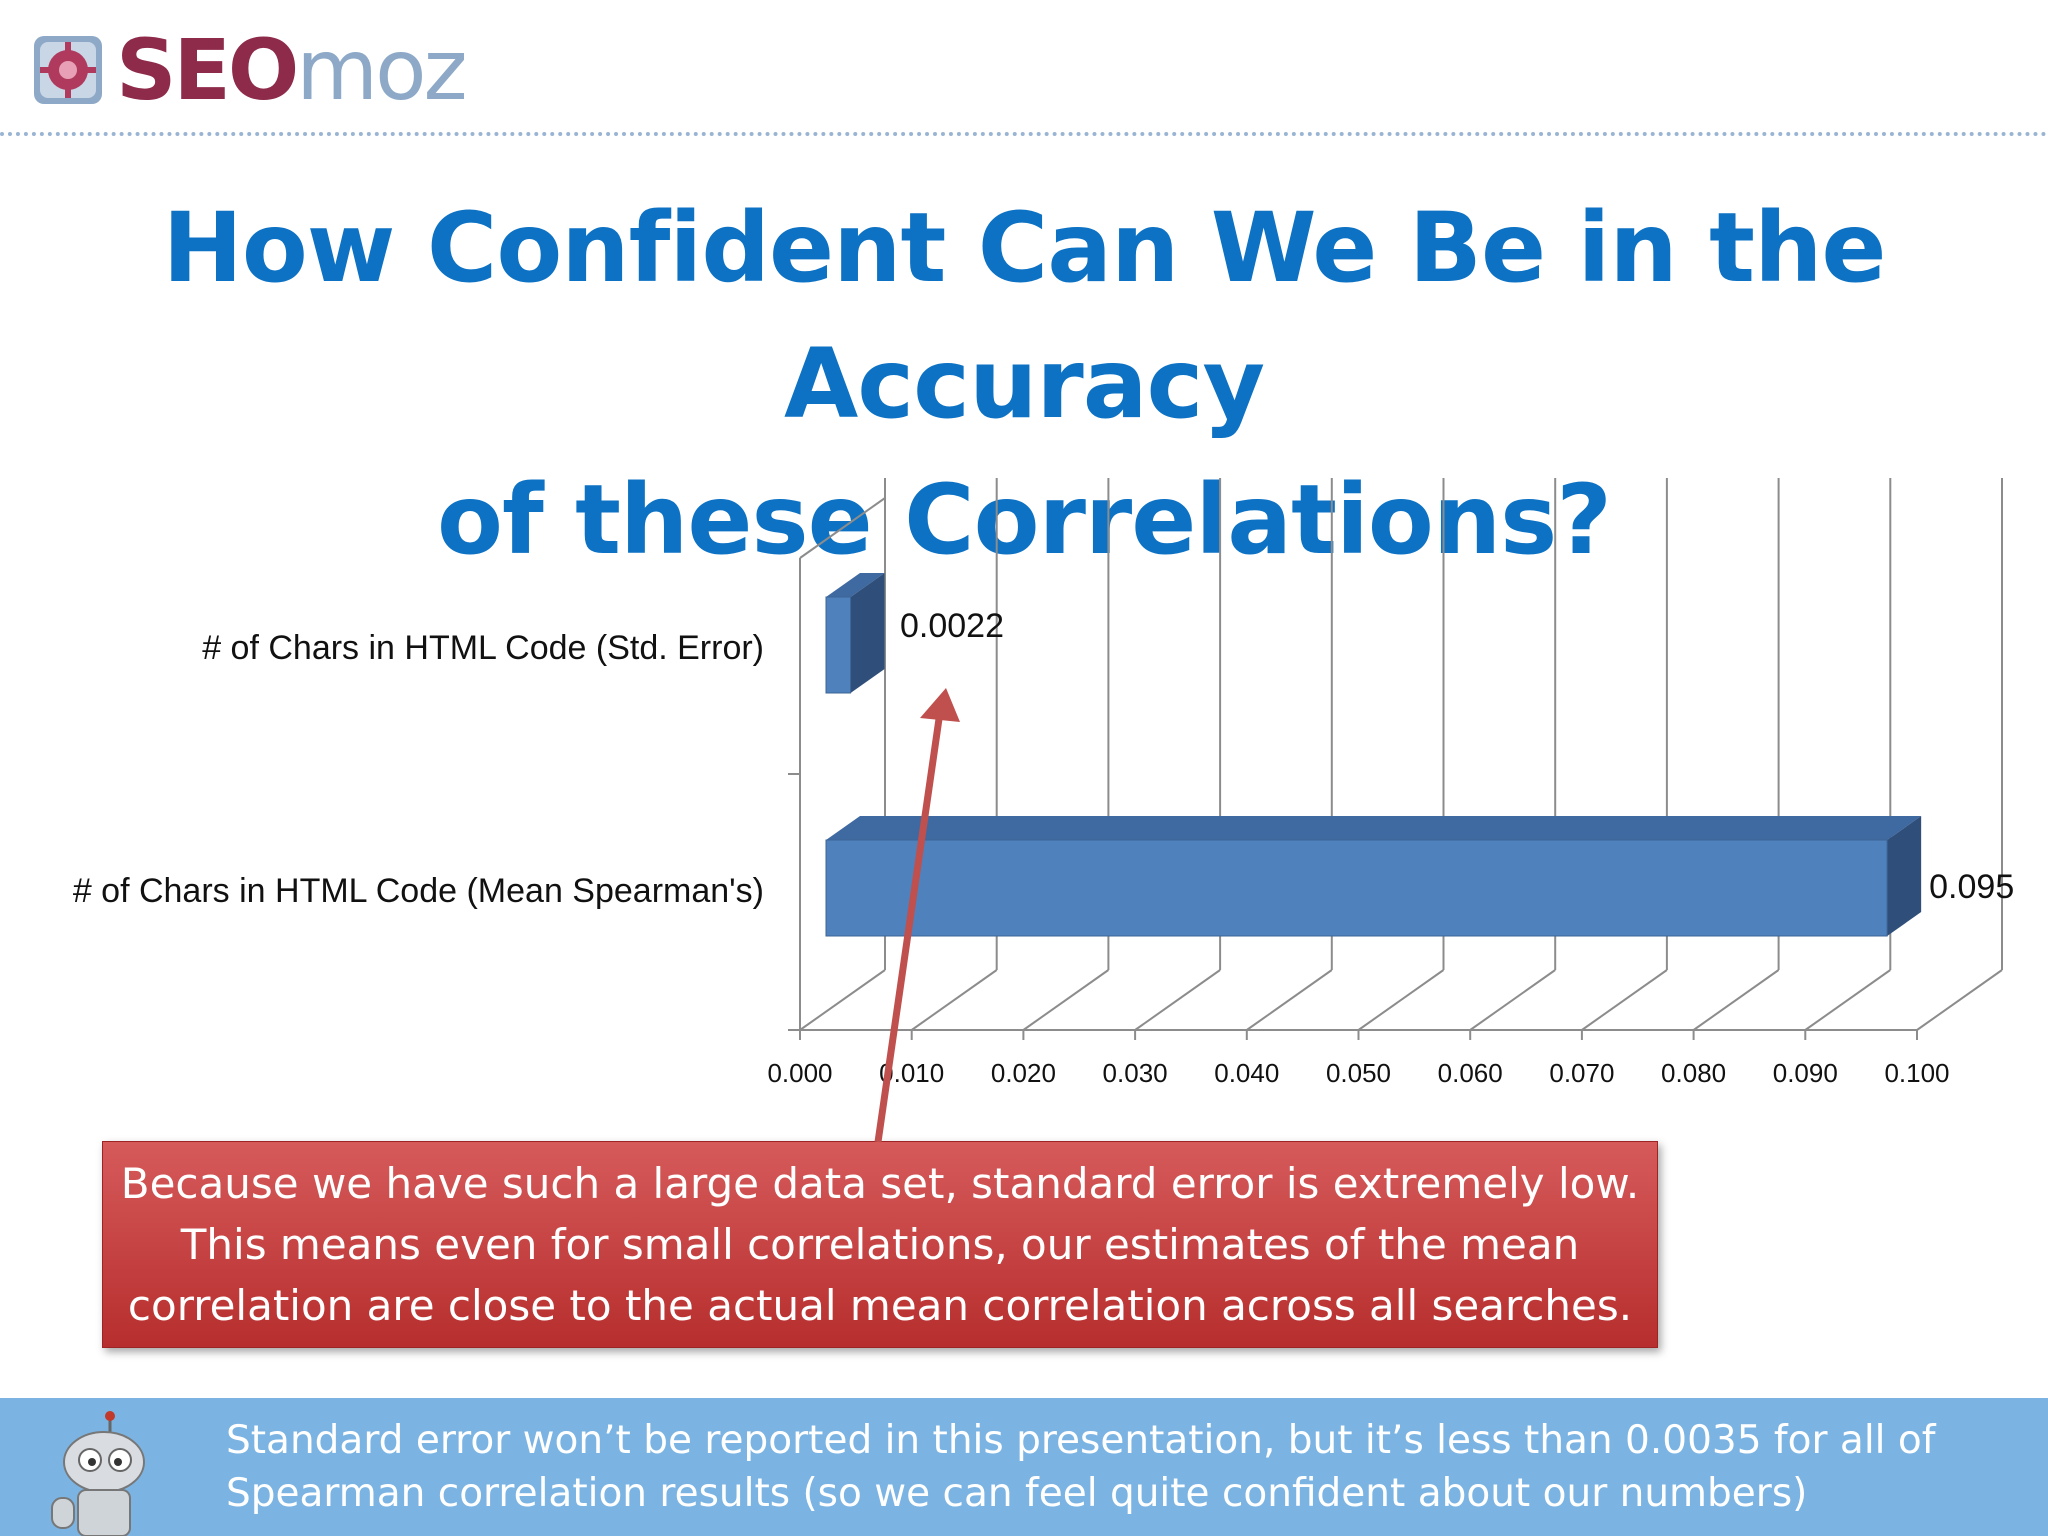 This screenshot has height=1536, width=2048. What do you see at coordinates (952, 626) in the screenshot?
I see `data-label: 0.0022` at bounding box center [952, 626].